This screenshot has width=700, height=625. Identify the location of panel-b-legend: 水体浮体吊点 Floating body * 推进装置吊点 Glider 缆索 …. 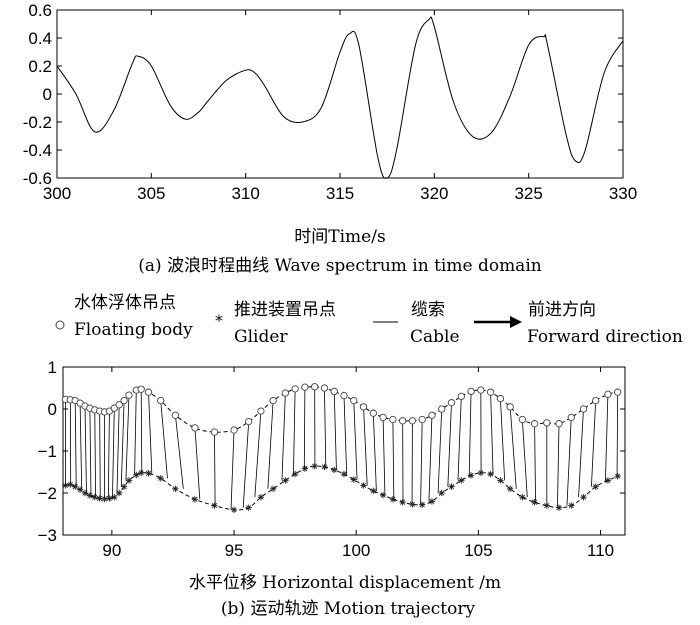
(369, 320).